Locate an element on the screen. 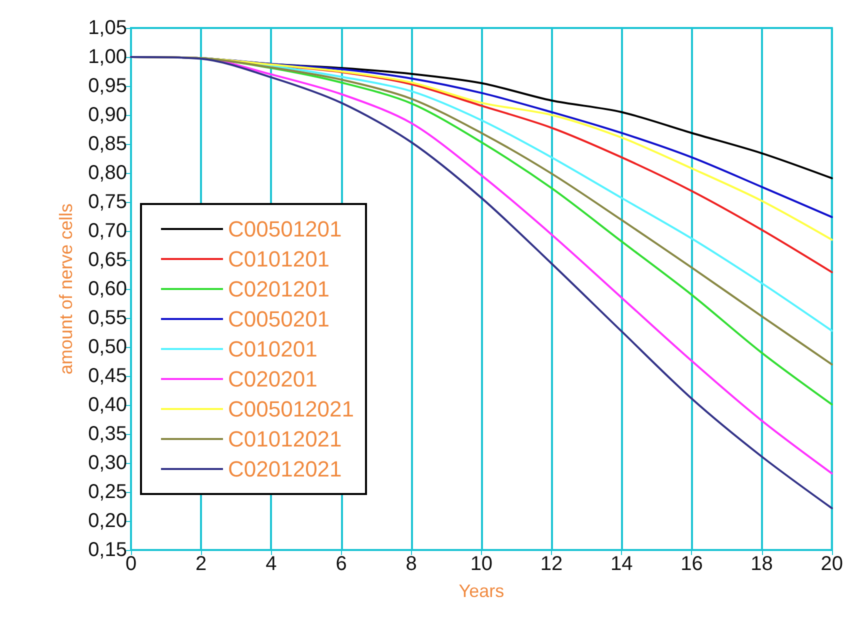 This screenshot has width=854, height=627. legend-label: C0201201 is located at coordinates (279, 289).